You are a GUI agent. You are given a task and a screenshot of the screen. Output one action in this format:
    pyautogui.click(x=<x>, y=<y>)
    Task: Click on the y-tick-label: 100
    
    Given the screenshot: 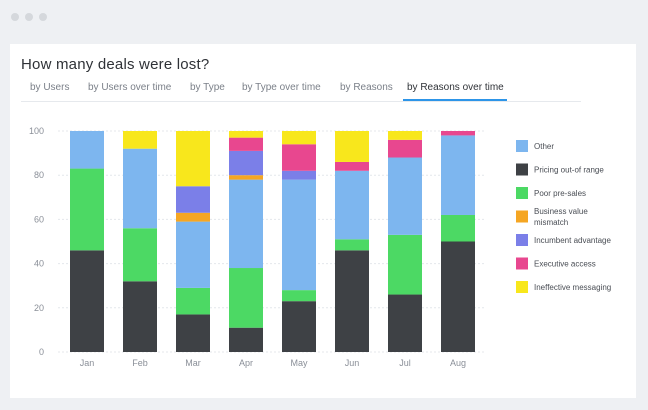 What is the action you would take?
    pyautogui.click(x=36, y=131)
    